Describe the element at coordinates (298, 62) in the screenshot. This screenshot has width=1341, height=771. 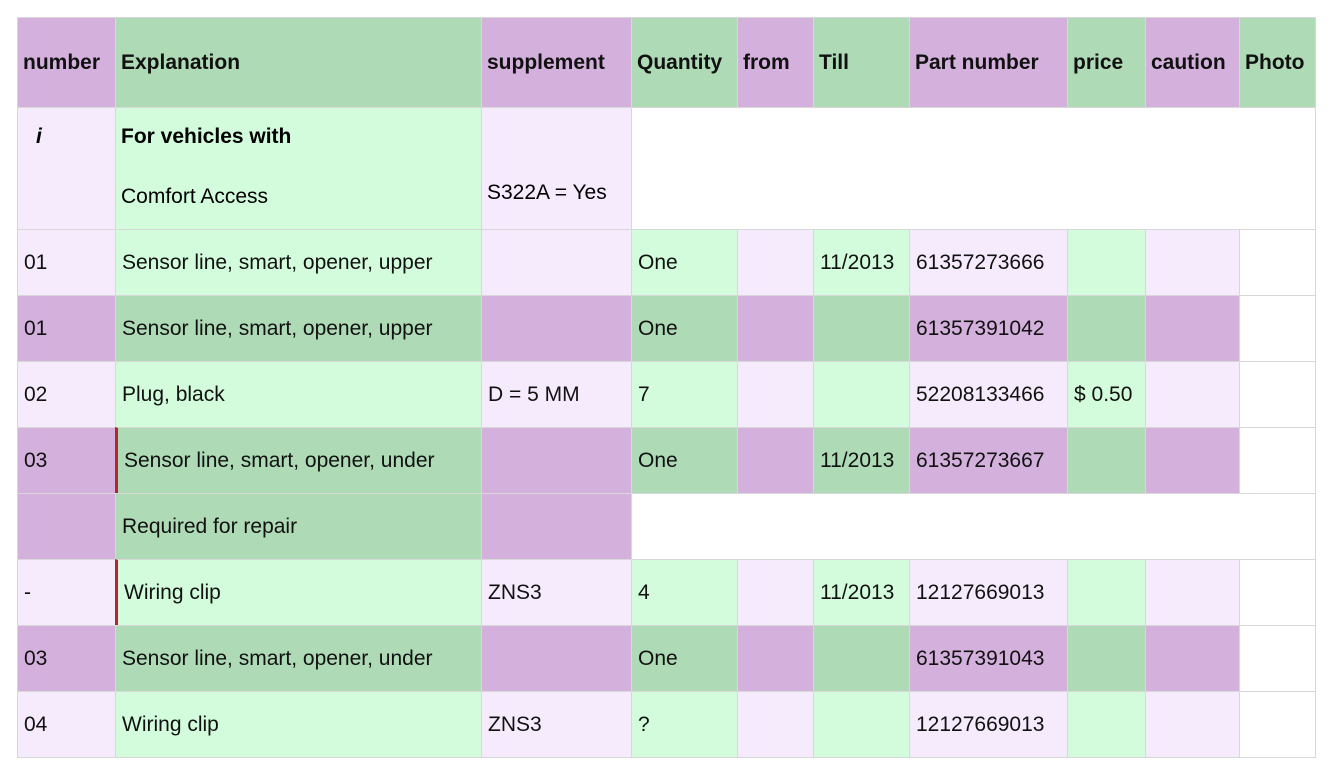
I see `column-header: Explanation` at that location.